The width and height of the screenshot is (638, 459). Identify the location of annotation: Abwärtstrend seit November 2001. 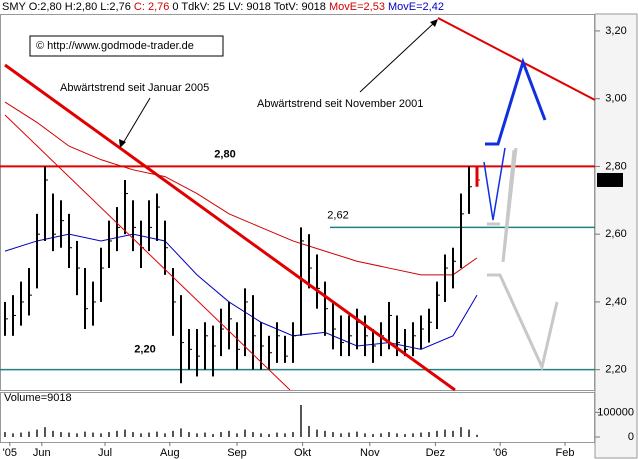
(340, 104).